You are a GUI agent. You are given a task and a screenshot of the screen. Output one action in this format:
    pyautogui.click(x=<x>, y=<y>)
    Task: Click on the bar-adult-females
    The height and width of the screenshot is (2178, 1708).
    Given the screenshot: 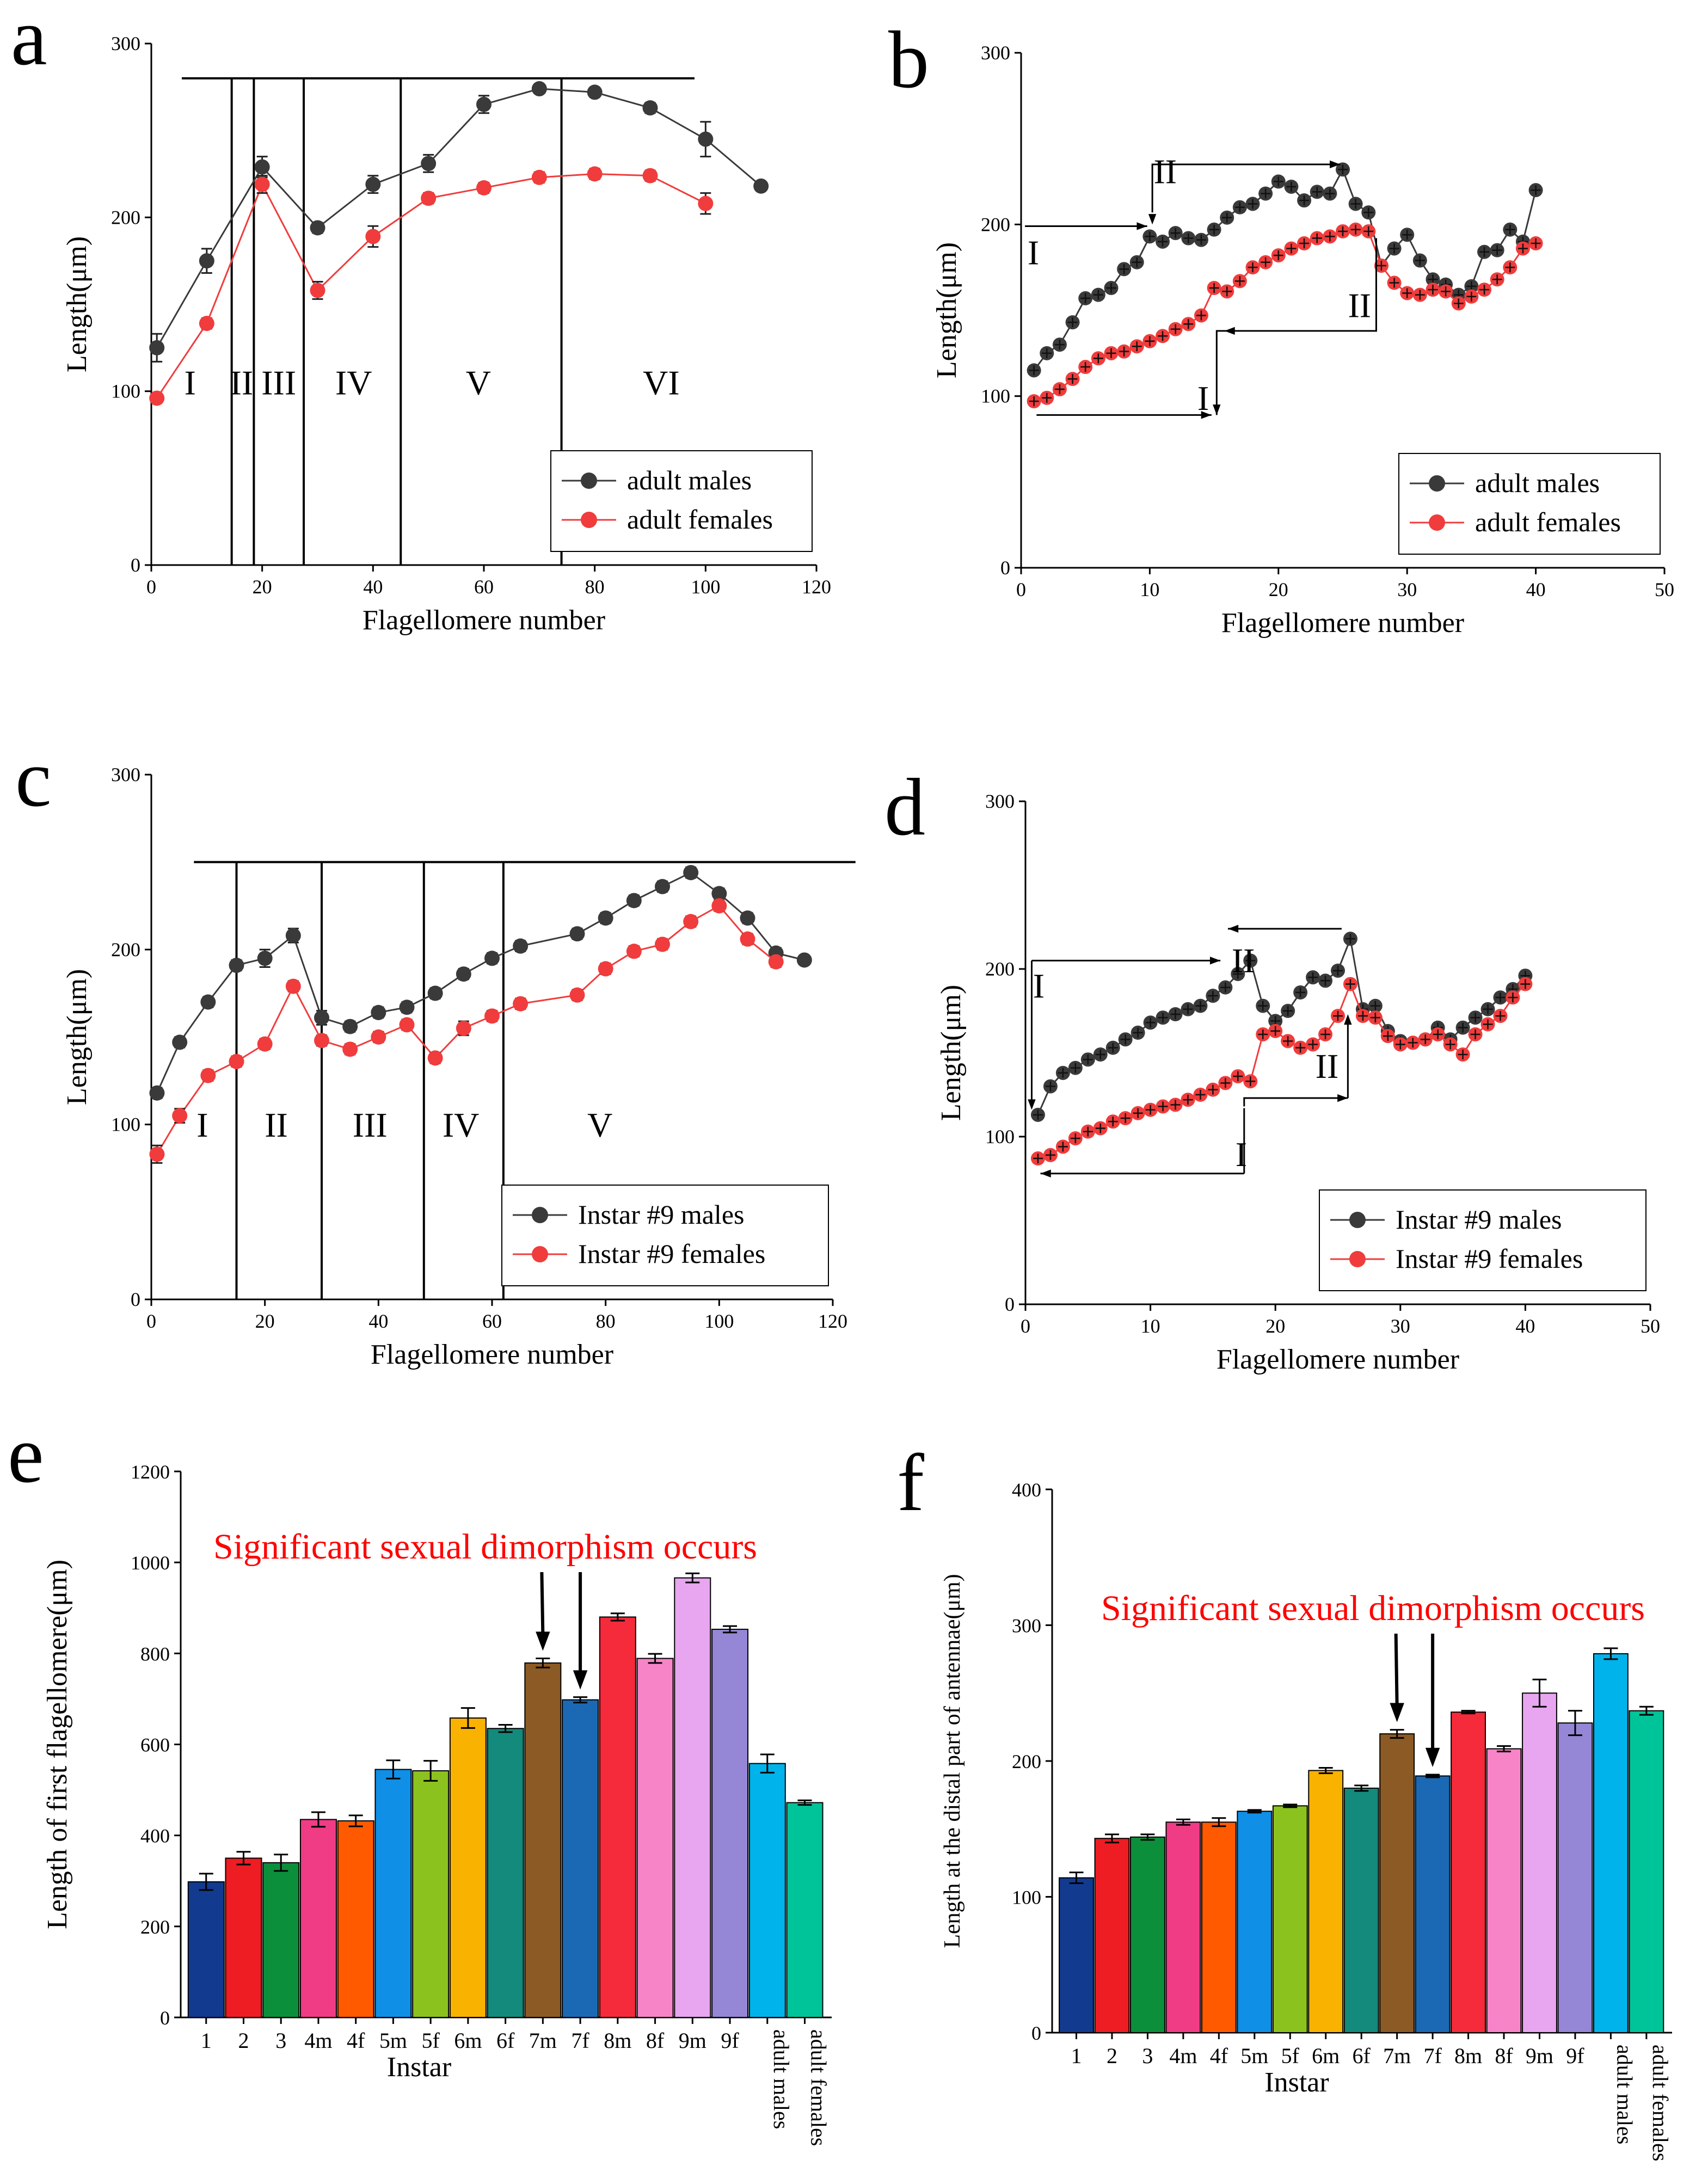 What is the action you would take?
    pyautogui.click(x=1646, y=1872)
    